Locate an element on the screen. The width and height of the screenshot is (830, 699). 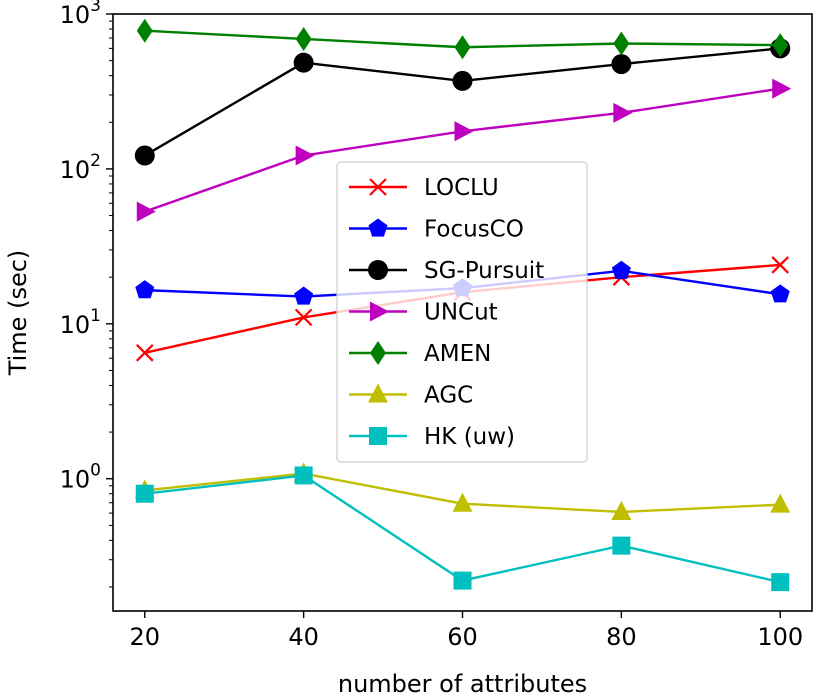
legend-box is located at coordinates (462, 312).